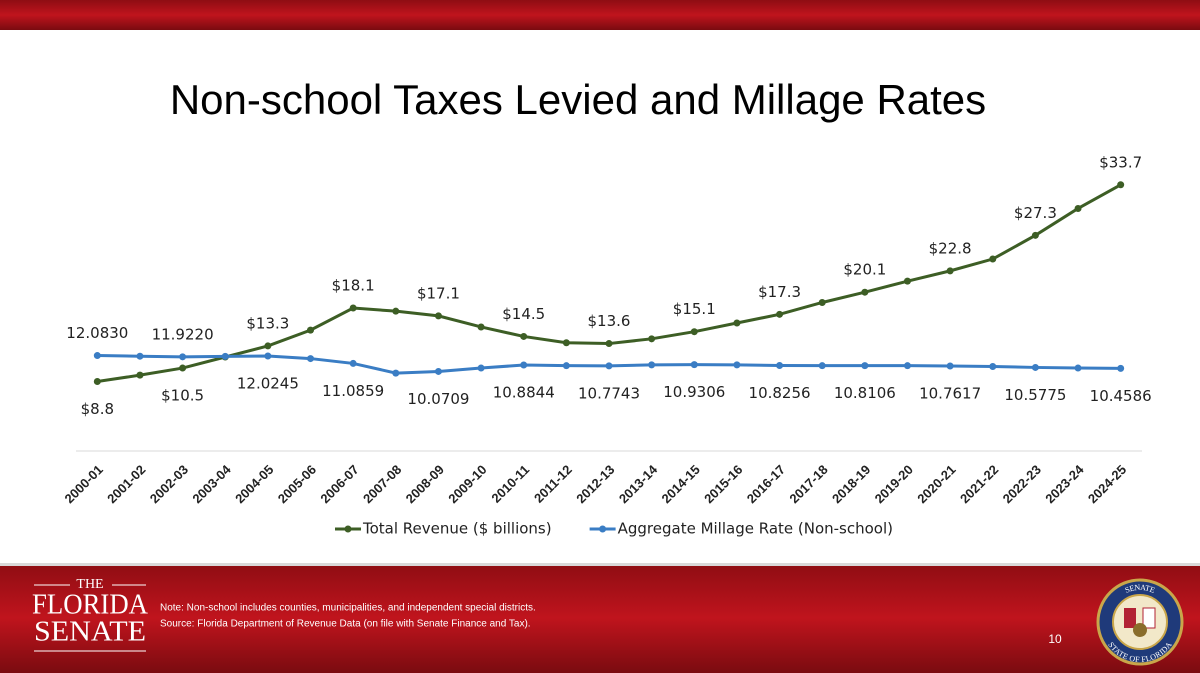  I want to click on x-tick-label: 2015-16, so click(723, 484).